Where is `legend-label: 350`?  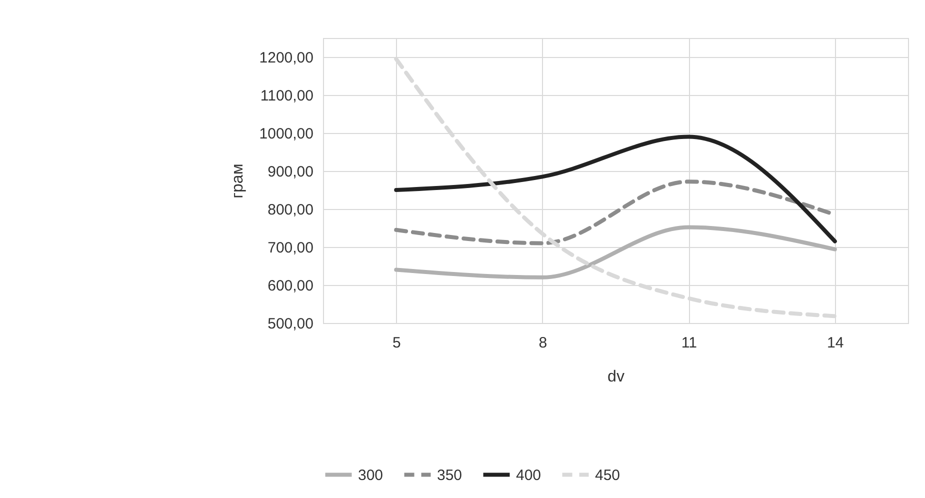 legend-label: 350 is located at coordinates (449, 475).